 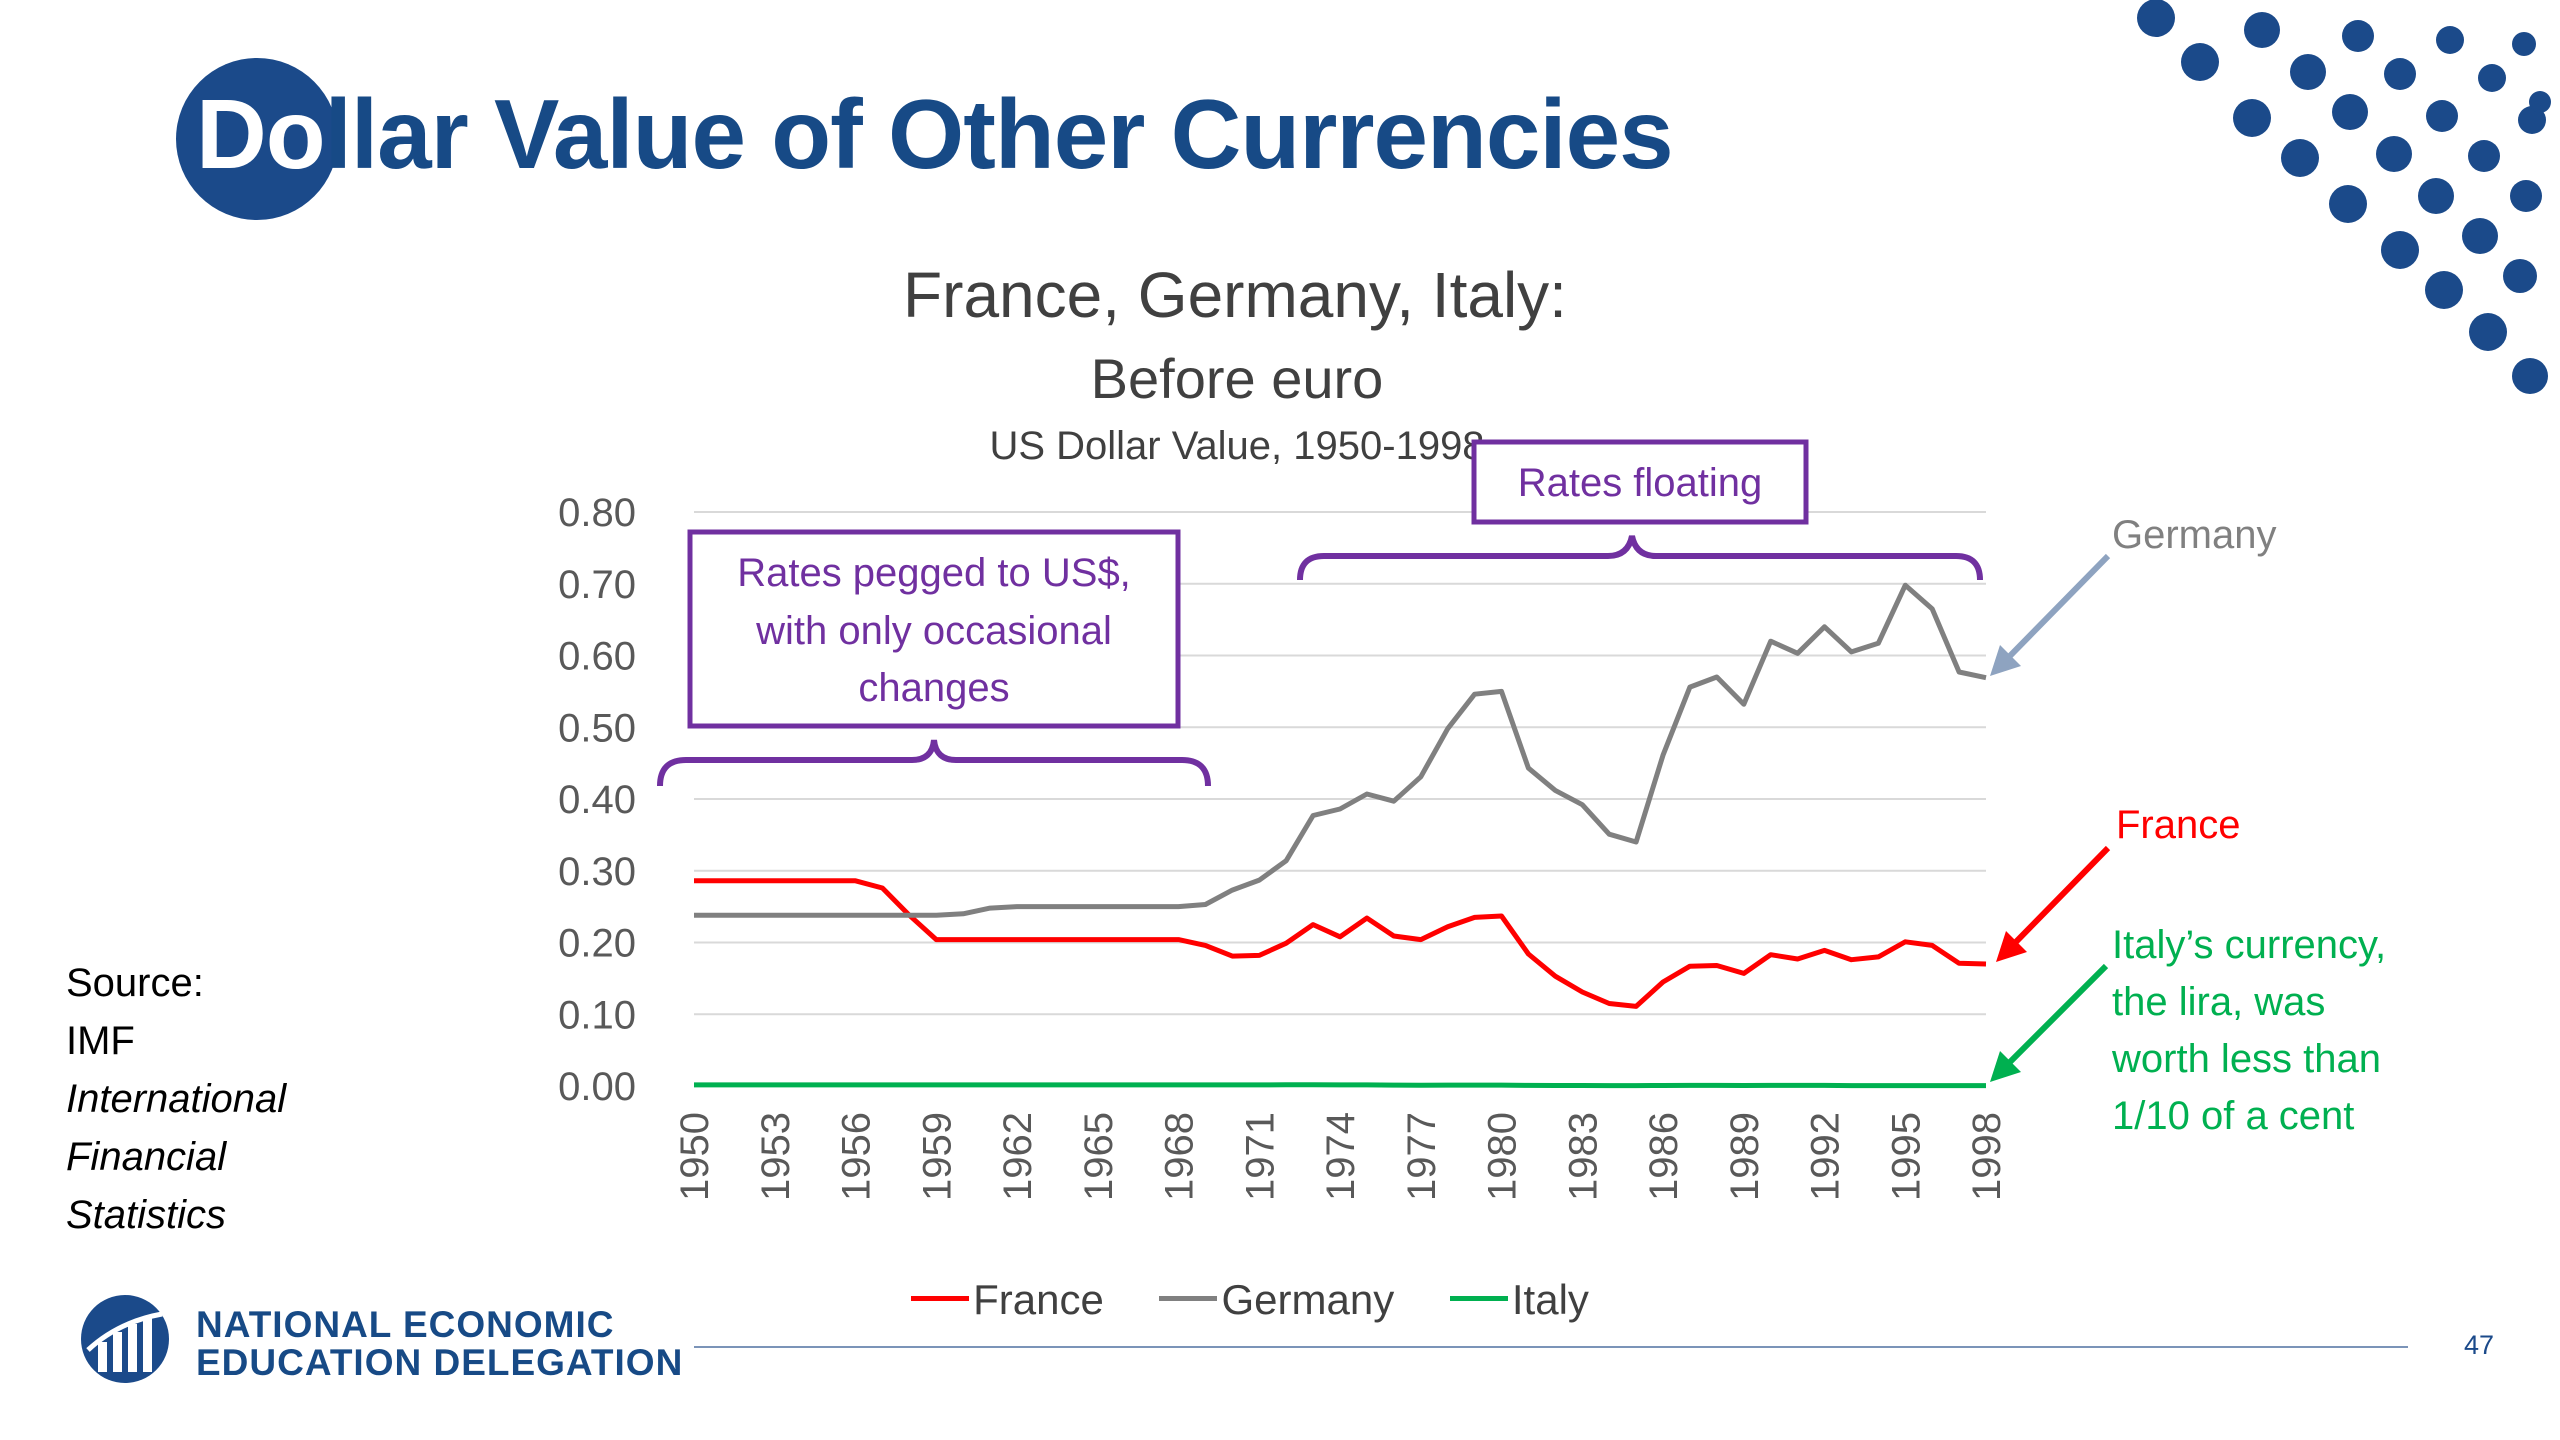 I want to click on legend-label-italy: Italy, so click(x=1550, y=1299).